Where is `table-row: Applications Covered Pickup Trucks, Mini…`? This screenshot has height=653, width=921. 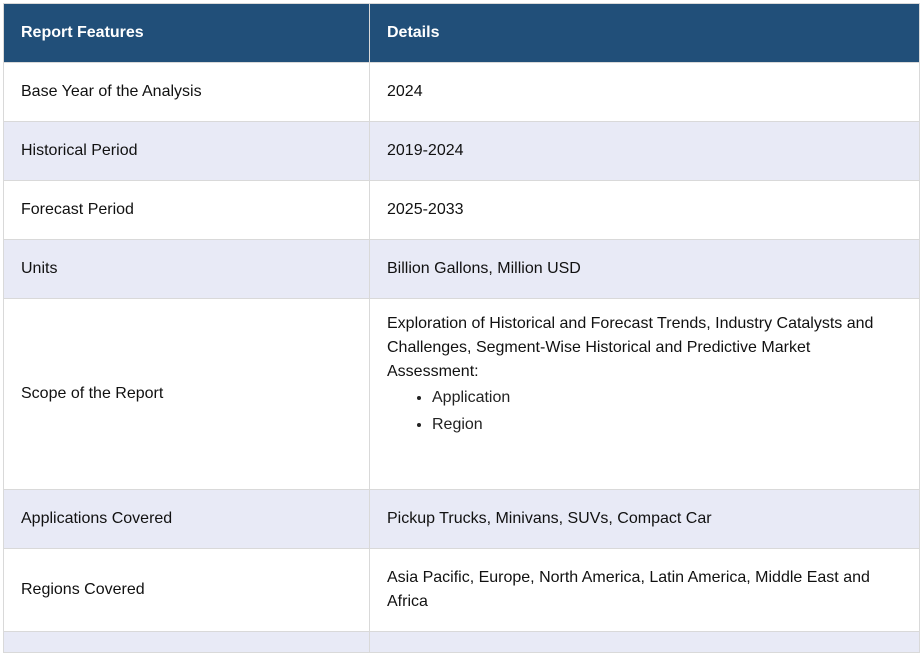
table-row: Applications Covered Pickup Trucks, Mini… is located at coordinates (461, 519).